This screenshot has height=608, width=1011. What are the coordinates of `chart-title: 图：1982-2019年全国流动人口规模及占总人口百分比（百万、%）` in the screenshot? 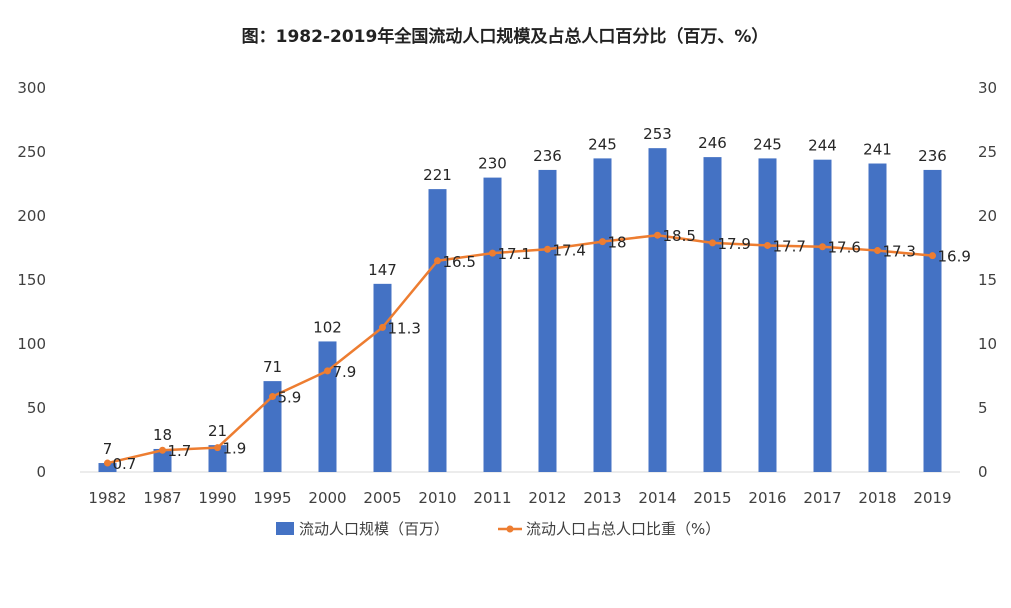 It's located at (505, 36).